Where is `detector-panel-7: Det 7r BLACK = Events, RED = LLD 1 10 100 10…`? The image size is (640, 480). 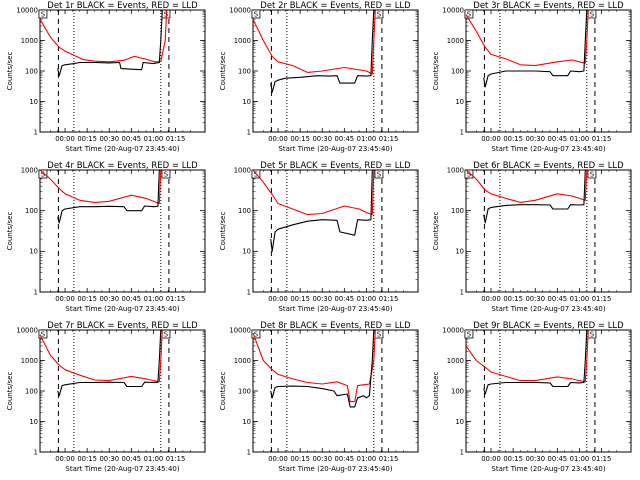 detector-panel-7: Det 7r BLACK = Events, RED = LLD 1 10 100 10… is located at coordinates (106, 400).